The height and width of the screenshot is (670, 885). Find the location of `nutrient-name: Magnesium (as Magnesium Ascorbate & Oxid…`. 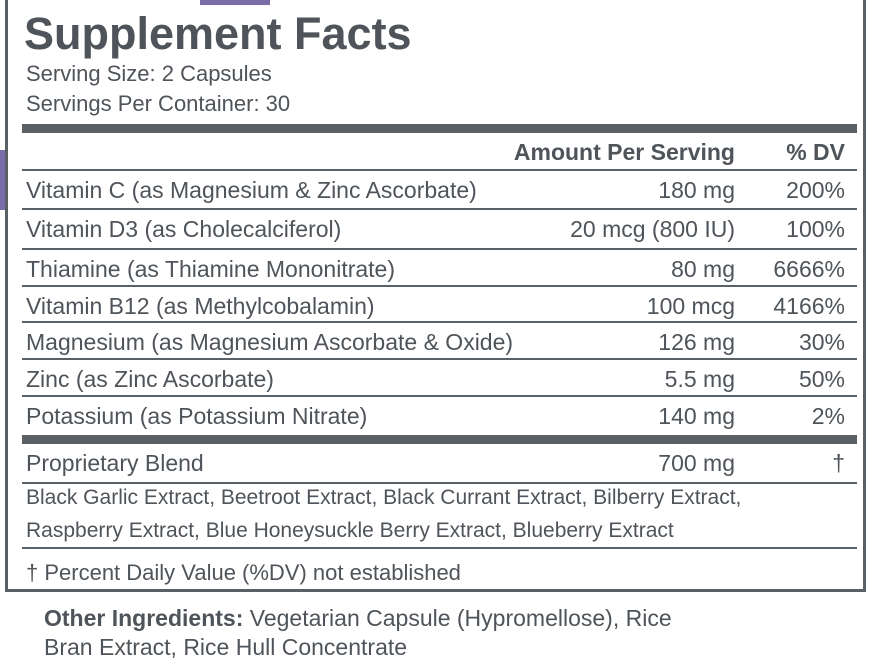

nutrient-name: Magnesium (as Magnesium Ascorbate & Oxid… is located at coordinates (270, 342).